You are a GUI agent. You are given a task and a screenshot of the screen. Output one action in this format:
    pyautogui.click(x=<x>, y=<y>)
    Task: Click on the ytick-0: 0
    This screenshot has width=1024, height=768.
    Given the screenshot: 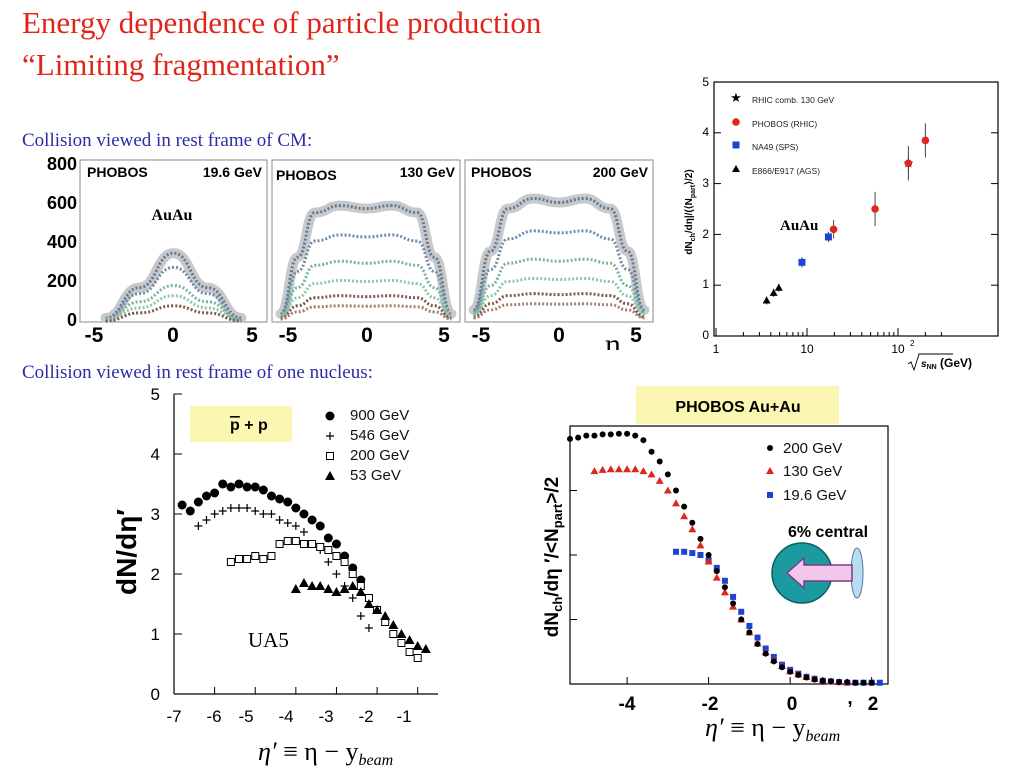 What is the action you would take?
    pyautogui.click(x=72, y=320)
    